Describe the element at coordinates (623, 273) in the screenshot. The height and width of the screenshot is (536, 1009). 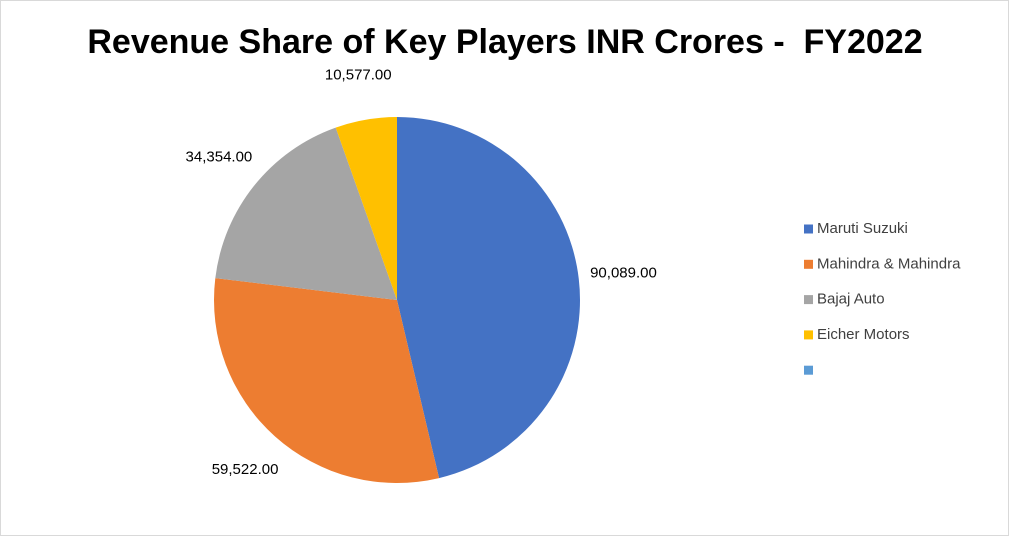
I see `data-label: 90,089.00` at that location.